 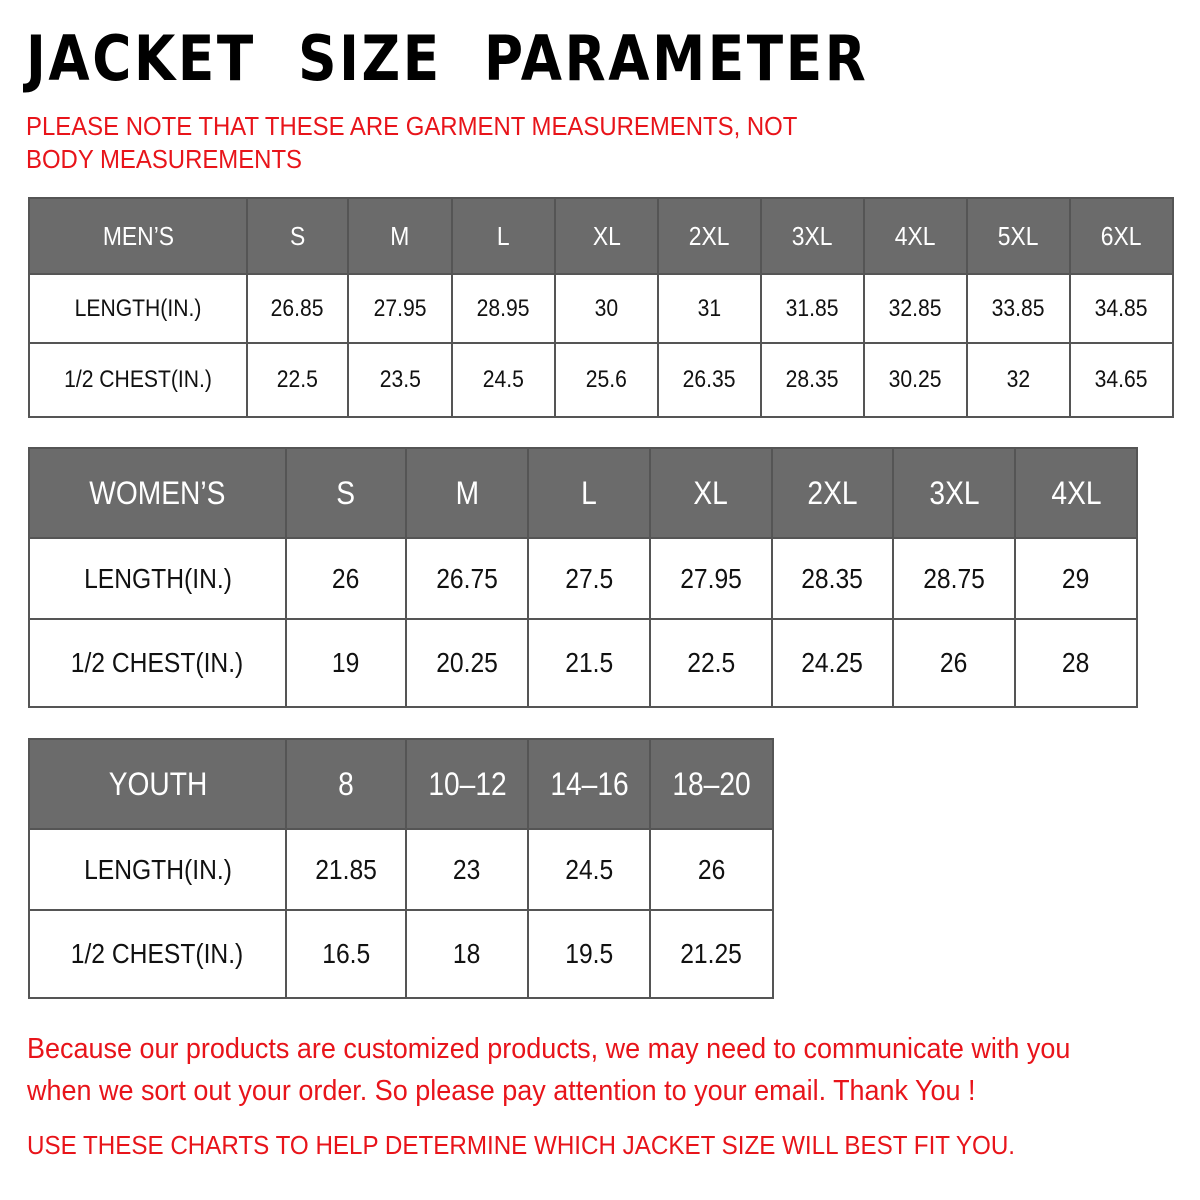 I want to click on size-header: S, so click(x=297, y=236).